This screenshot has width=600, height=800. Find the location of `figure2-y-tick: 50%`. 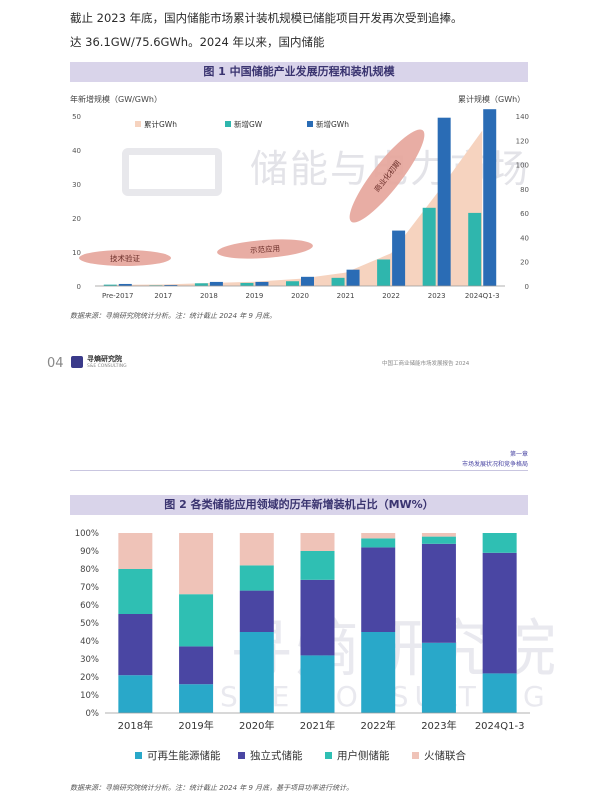

figure2-y-tick: 50% is located at coordinates (89, 624).